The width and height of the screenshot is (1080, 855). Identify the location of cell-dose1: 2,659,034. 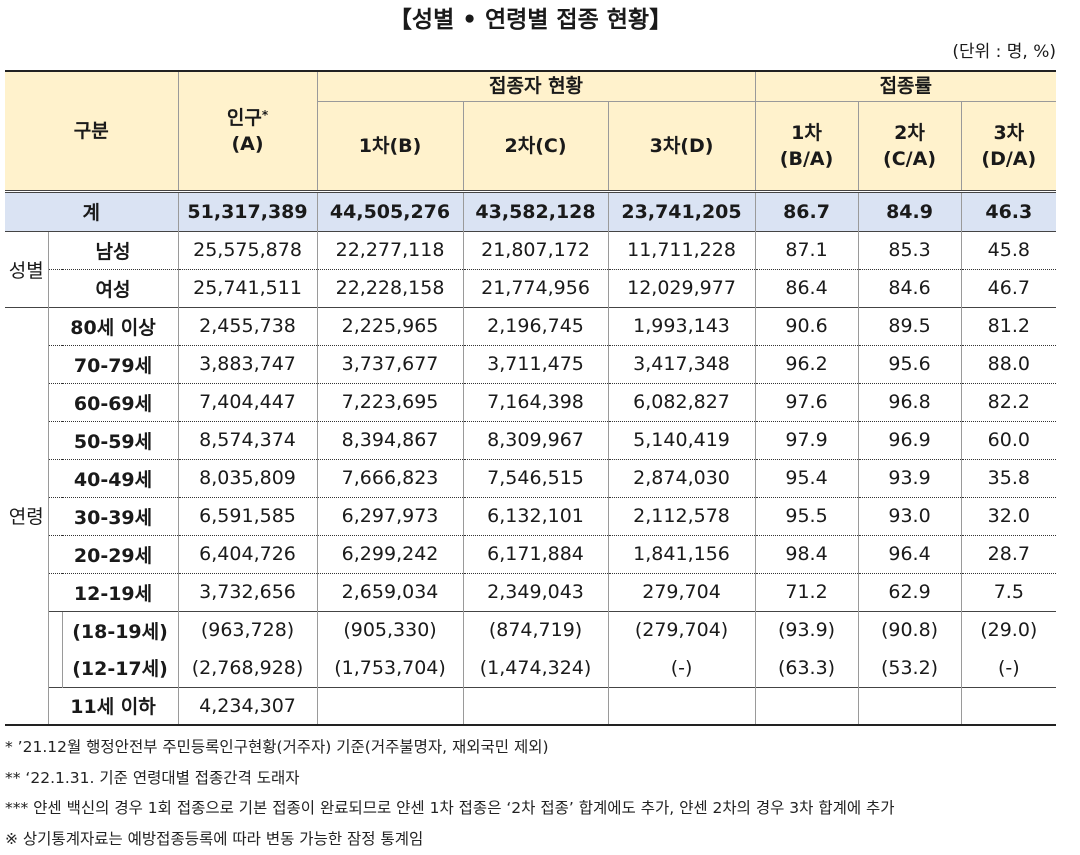
(390, 591).